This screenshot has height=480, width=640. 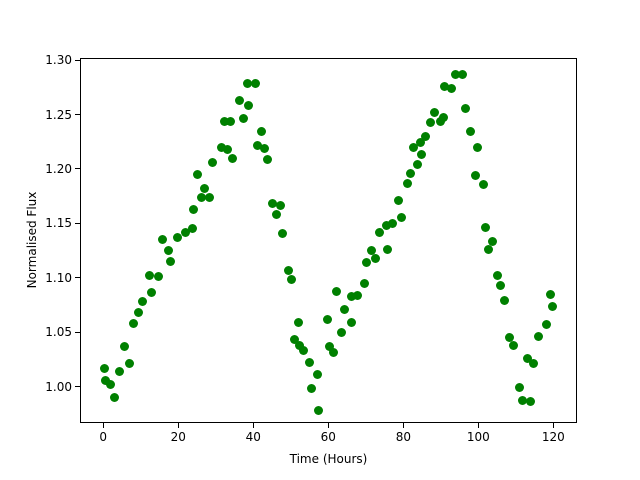 I want to click on x-tick-label: 120, so click(x=553, y=437).